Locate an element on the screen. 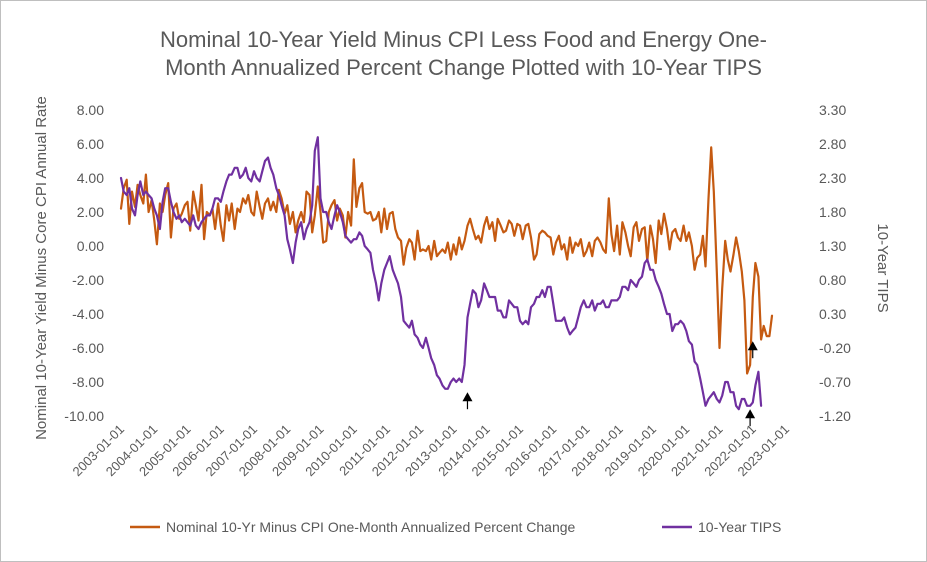 The image size is (927, 562). y-left-tick-label: -2.00 is located at coordinates (88, 280).